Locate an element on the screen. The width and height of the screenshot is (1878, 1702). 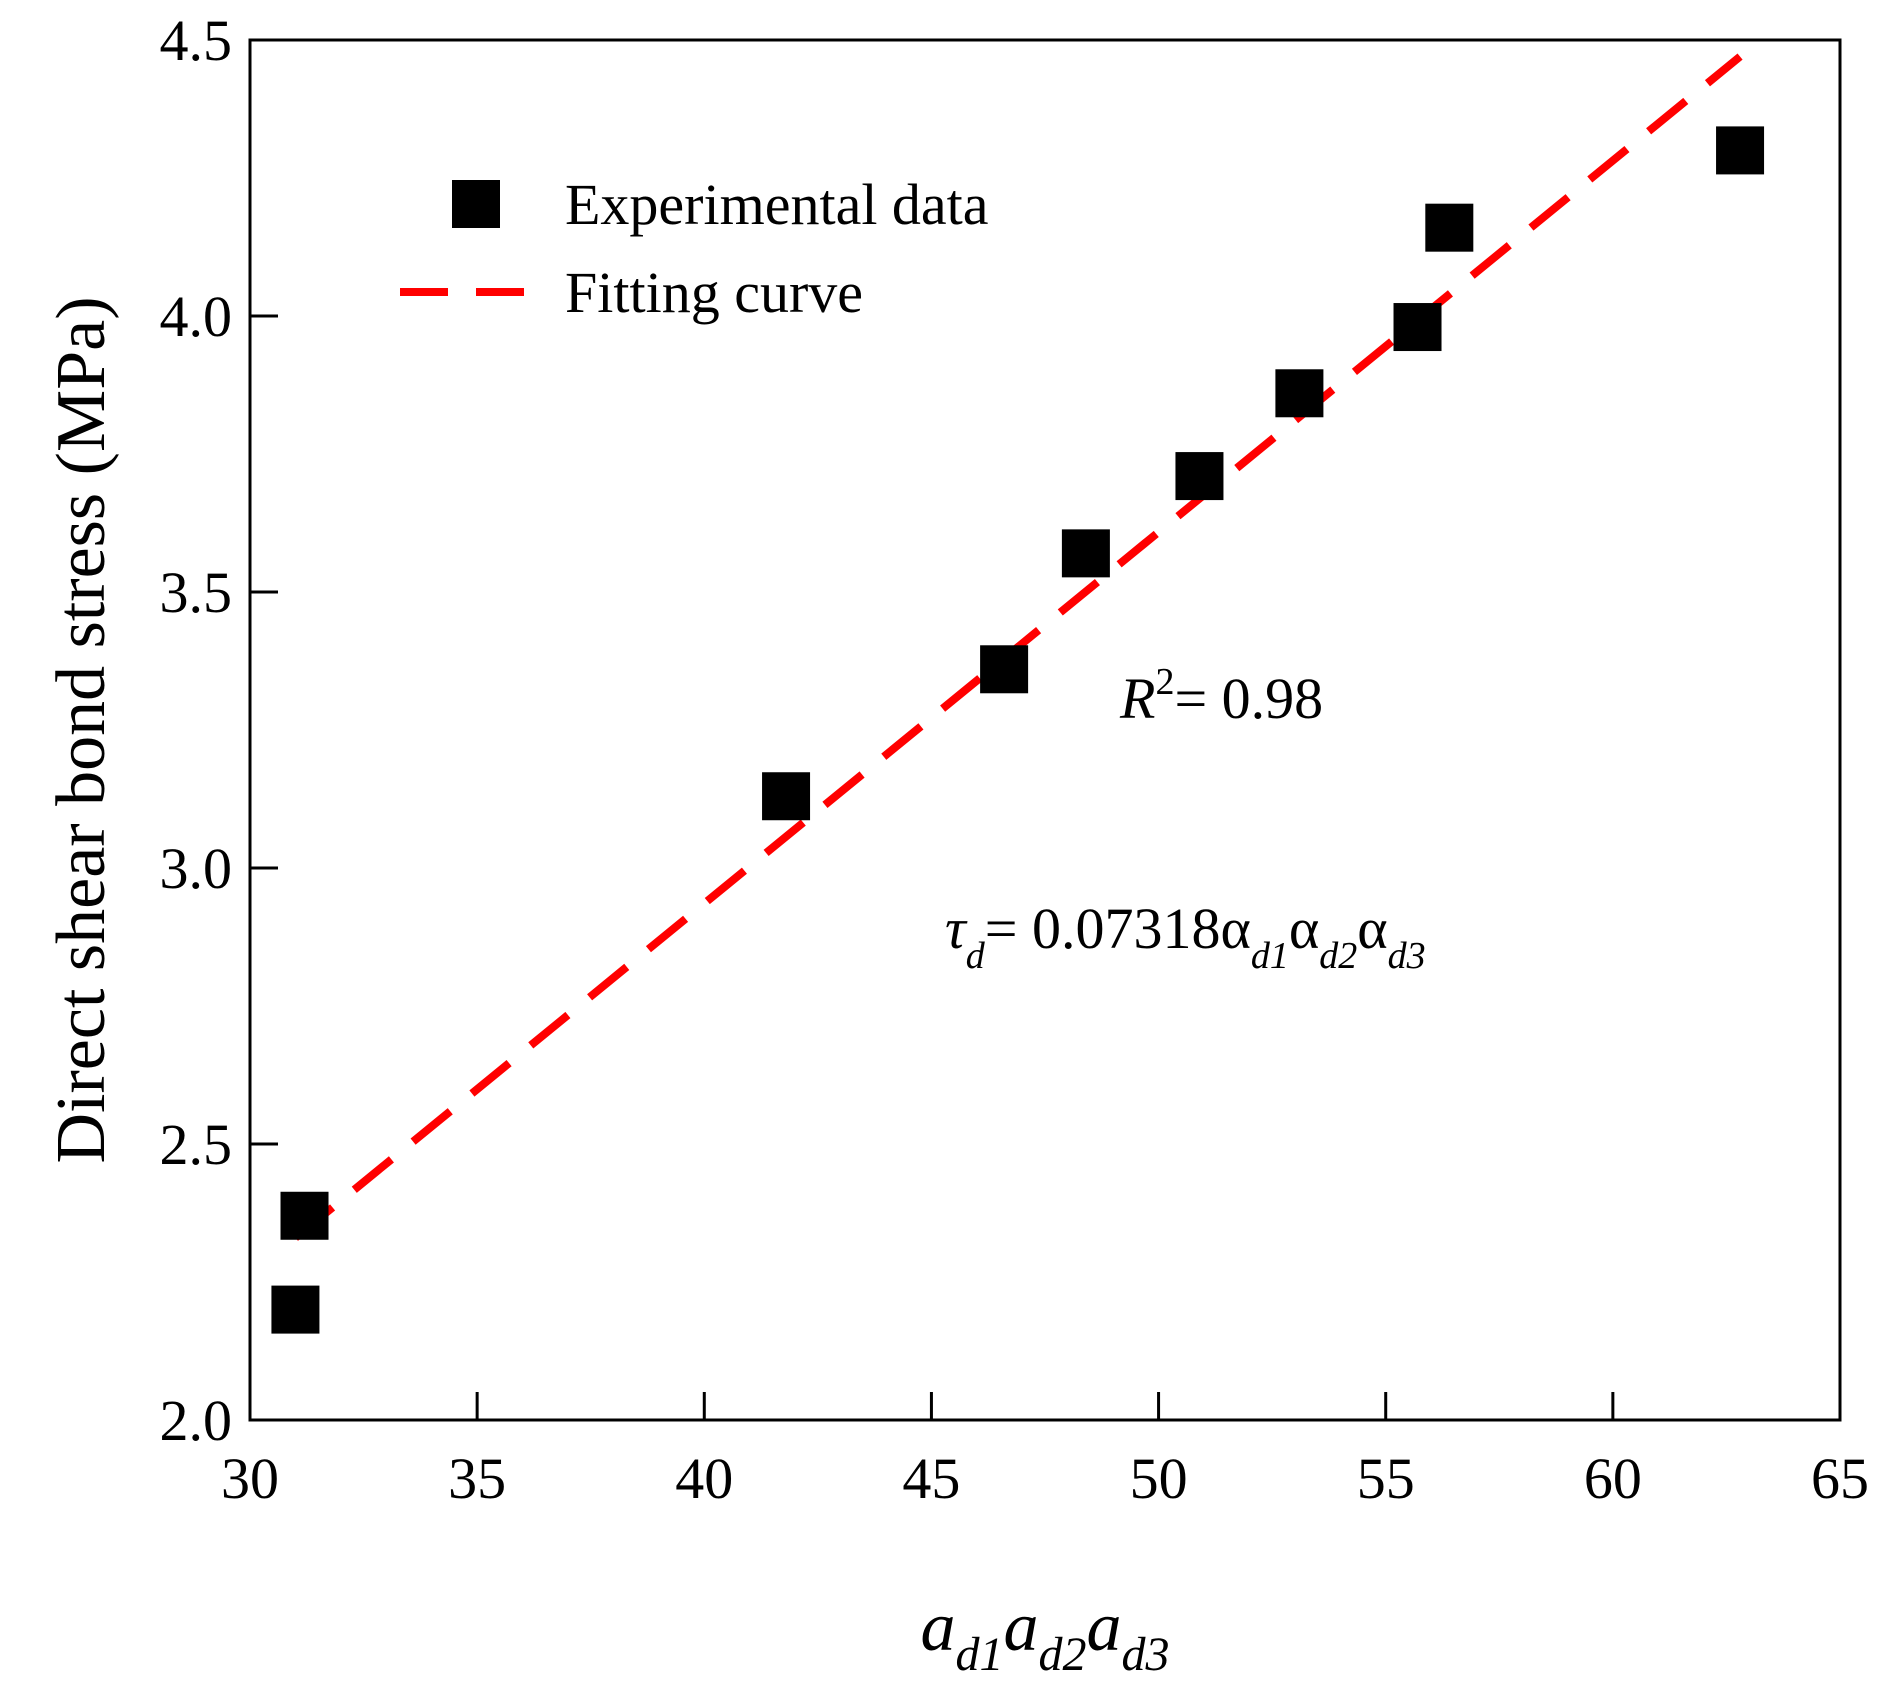
equation-factor-3-sub: d3 is located at coordinates (1407, 956).